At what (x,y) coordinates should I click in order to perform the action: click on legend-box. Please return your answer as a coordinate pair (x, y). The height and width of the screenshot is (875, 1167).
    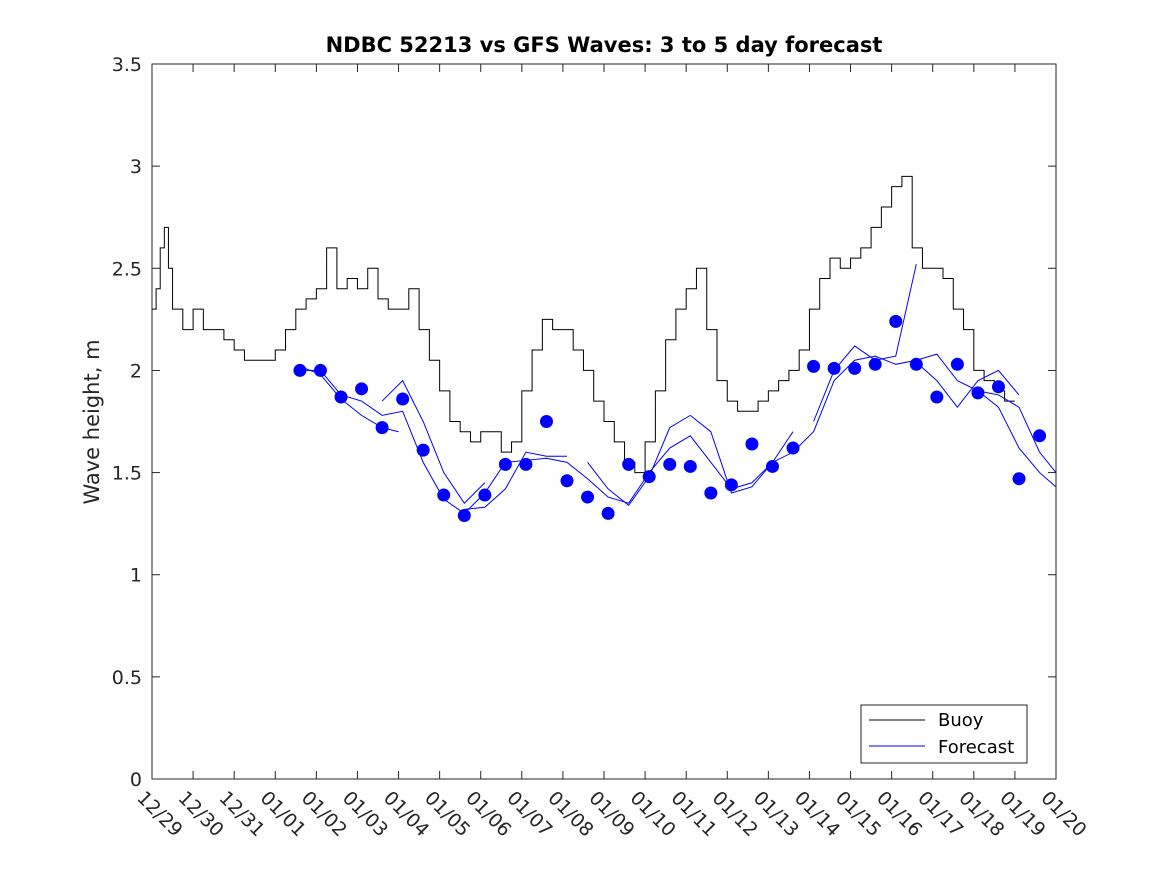
    Looking at the image, I should click on (944, 734).